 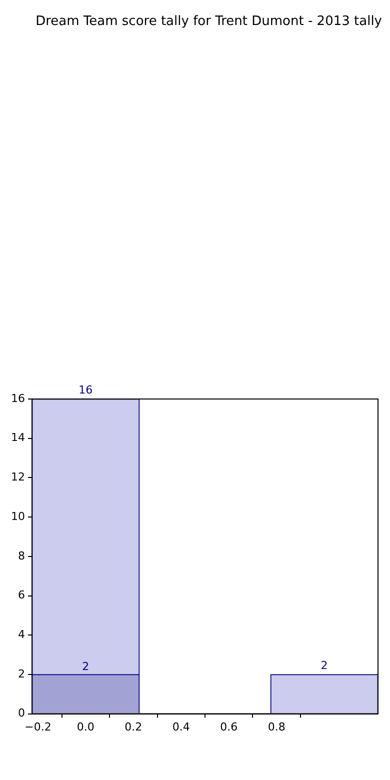 What do you see at coordinates (133, 727) in the screenshot?
I see `x-tick-label: 0.2` at bounding box center [133, 727].